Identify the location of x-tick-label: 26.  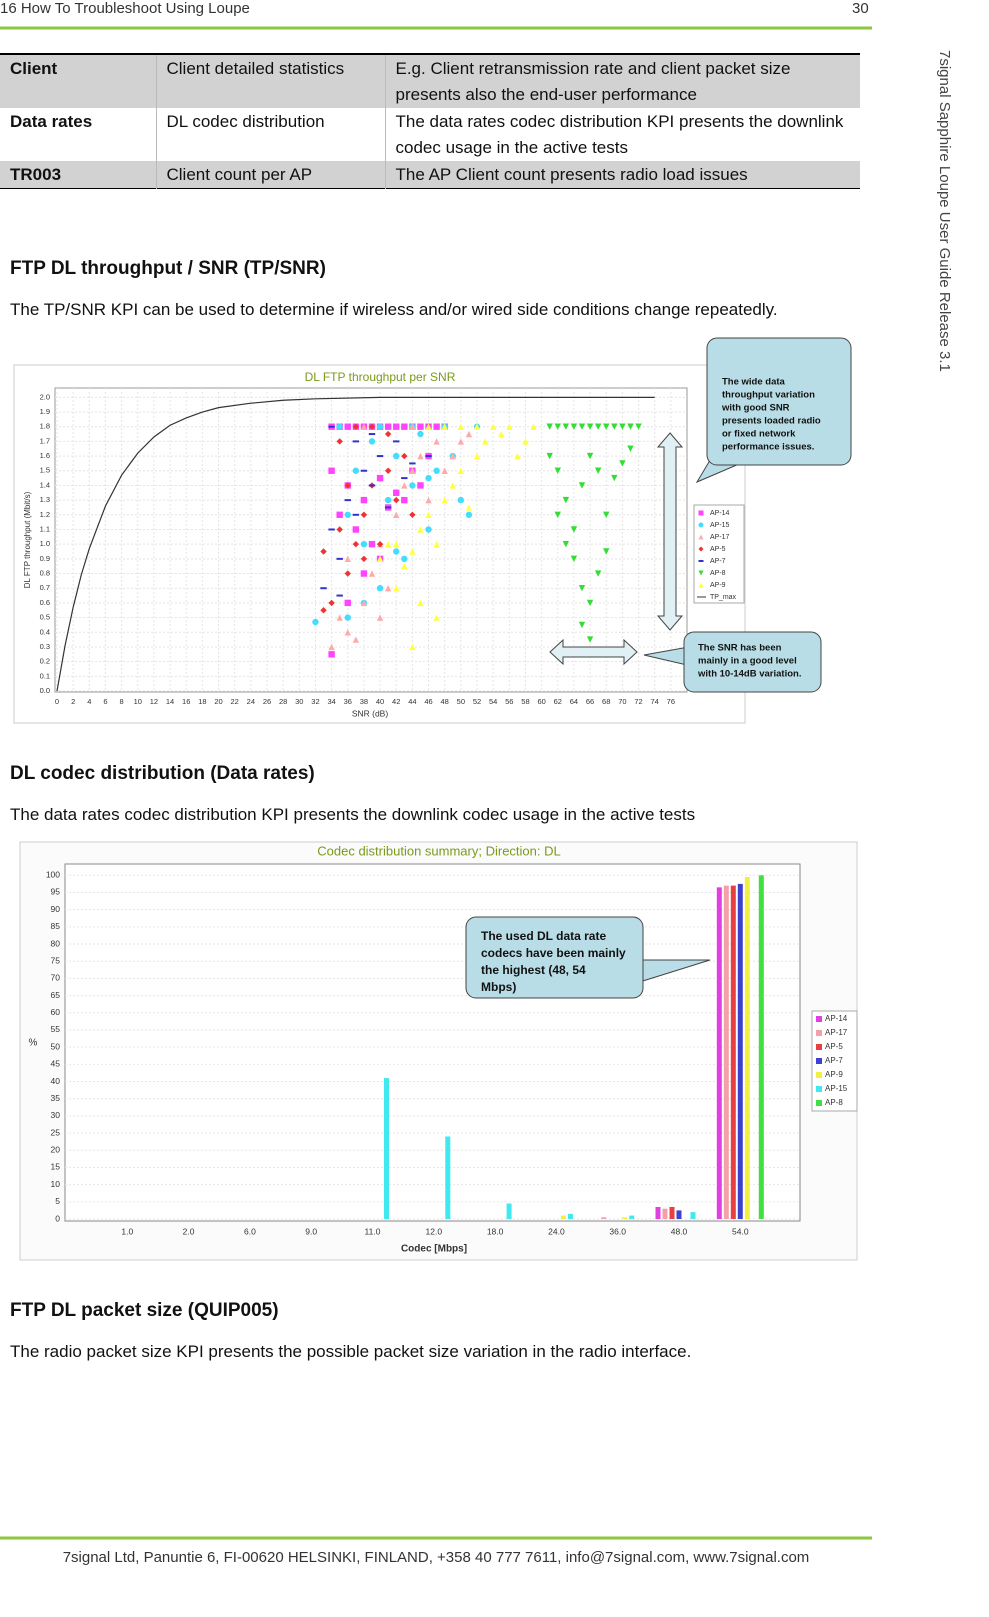
(267, 701).